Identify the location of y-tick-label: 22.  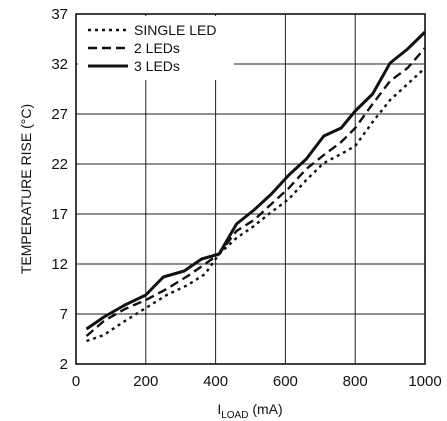
(59, 164).